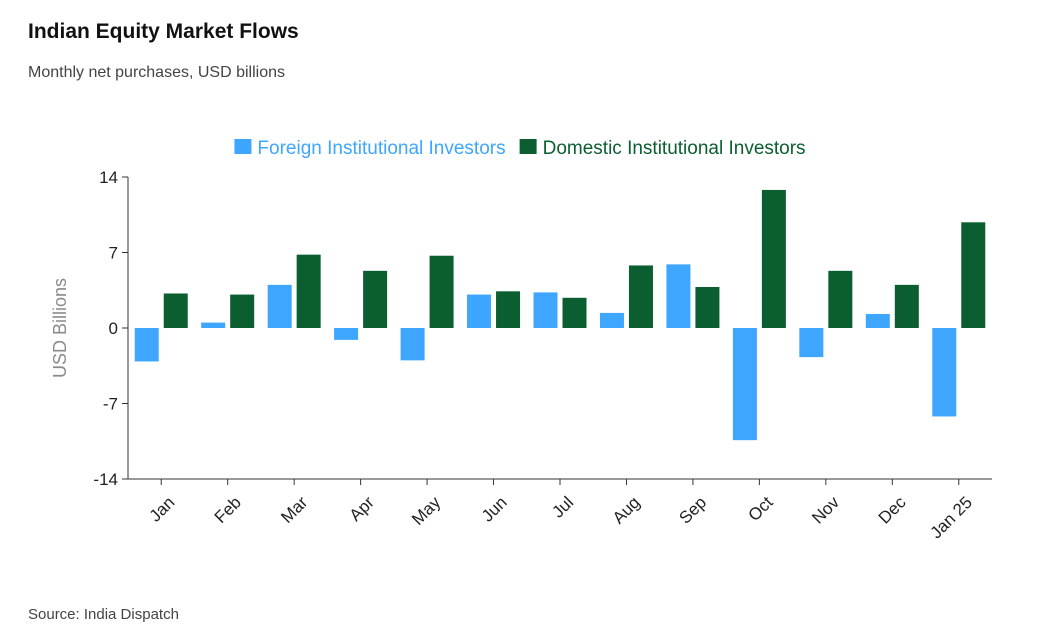 The width and height of the screenshot is (1044, 630). I want to click on bar-dii-aug, so click(640, 296).